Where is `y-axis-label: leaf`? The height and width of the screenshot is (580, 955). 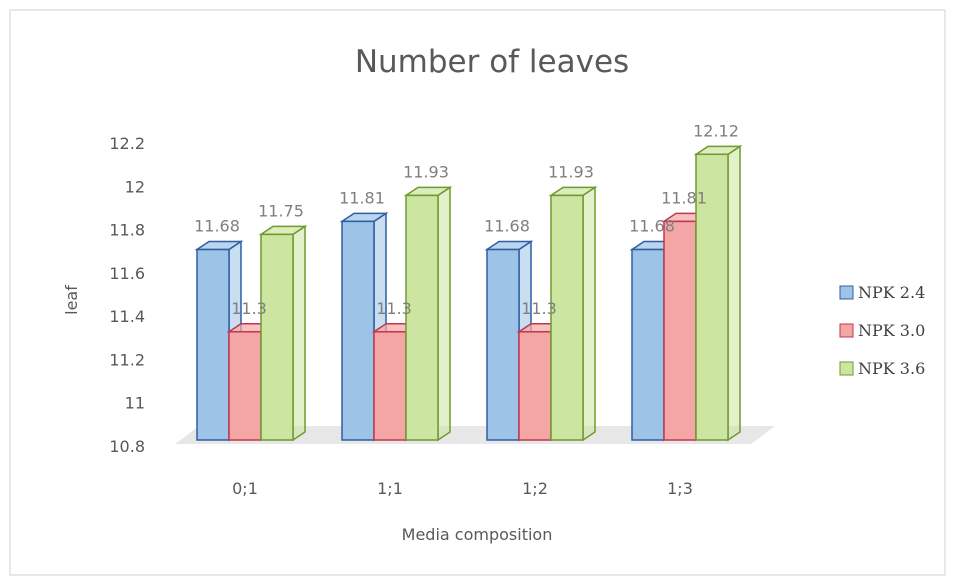
y-axis-label: leaf is located at coordinates (71, 300).